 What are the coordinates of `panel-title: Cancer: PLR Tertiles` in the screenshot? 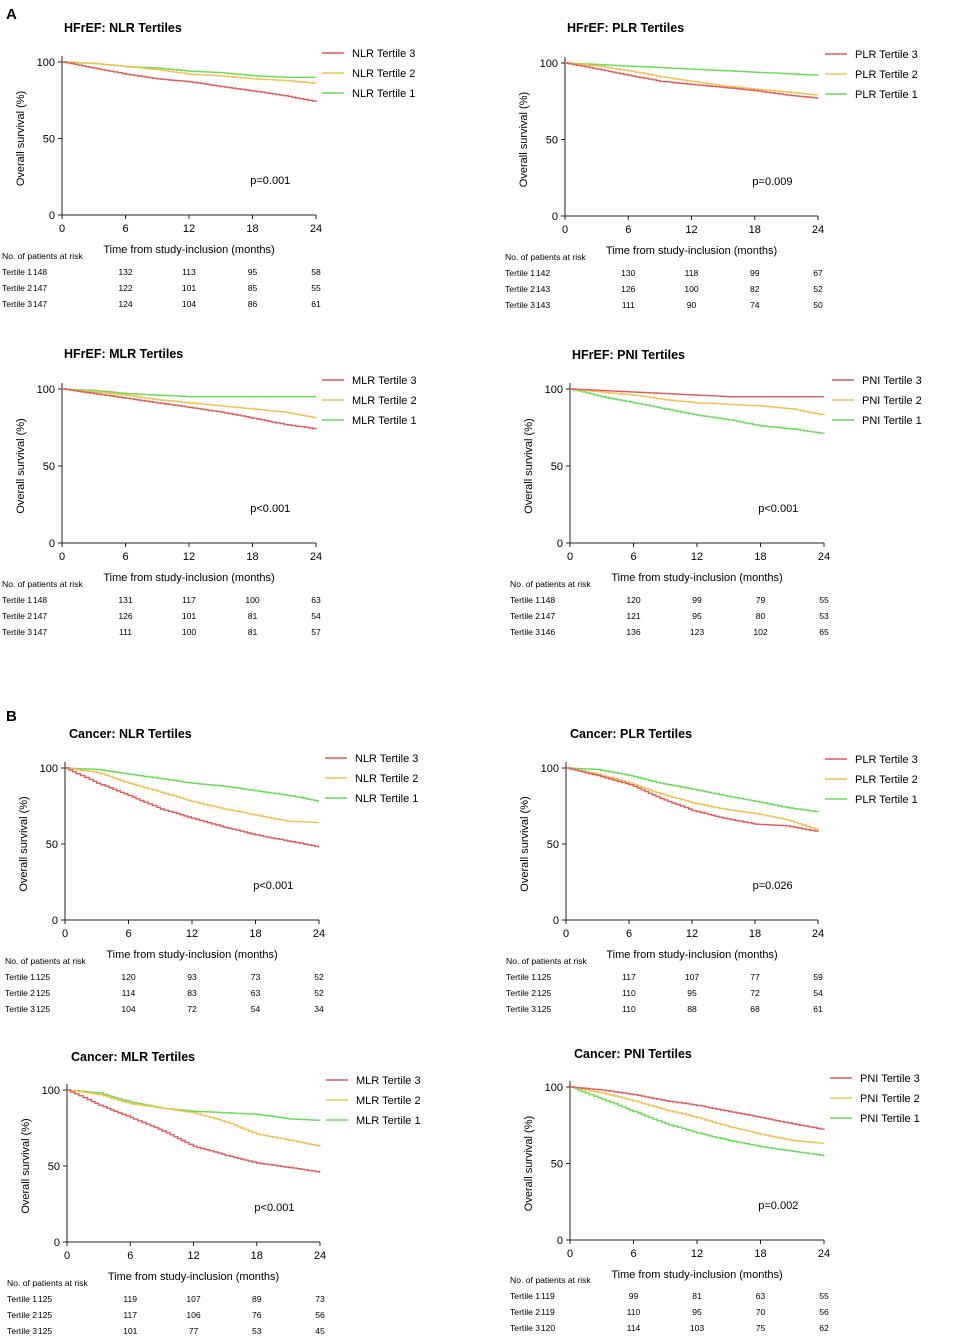 It's located at (631, 734).